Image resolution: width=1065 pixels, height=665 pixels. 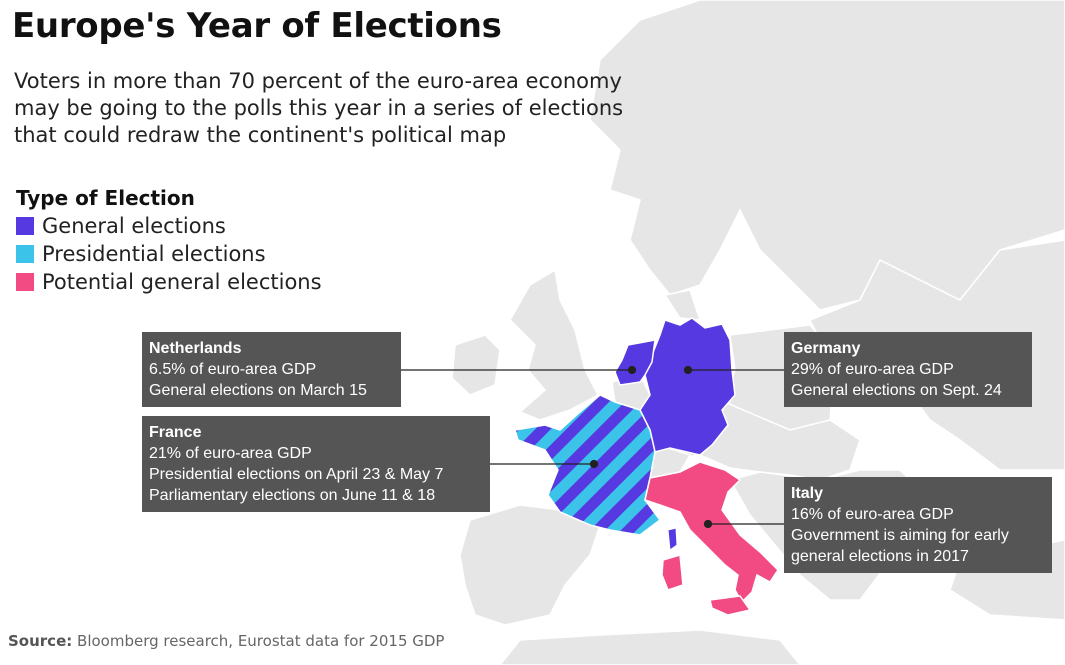 I want to click on callout-italy-election-2: general elections in 2017, so click(x=880, y=556).